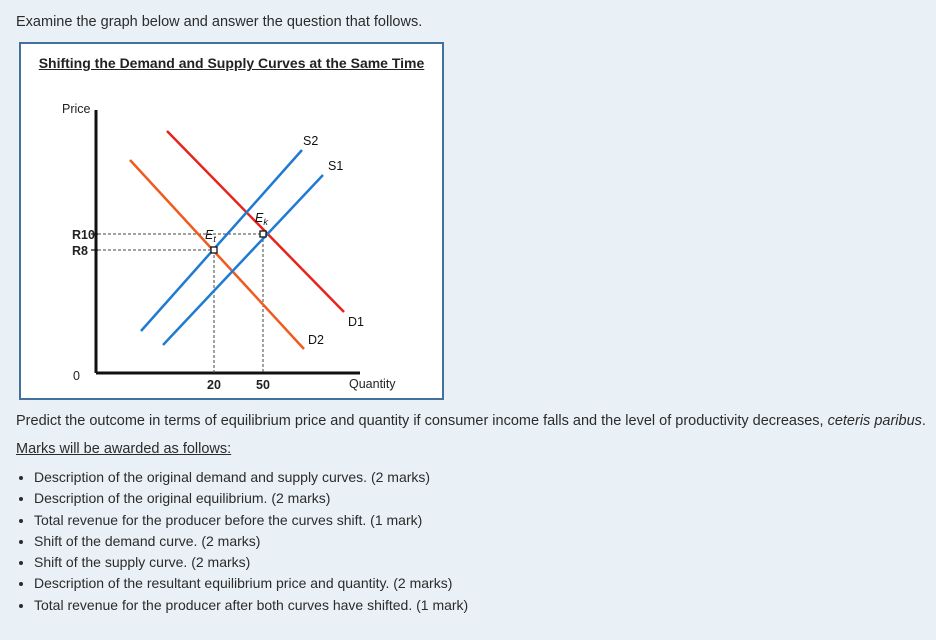  I want to click on equilibrium-label-ek: Ek, so click(261, 219).